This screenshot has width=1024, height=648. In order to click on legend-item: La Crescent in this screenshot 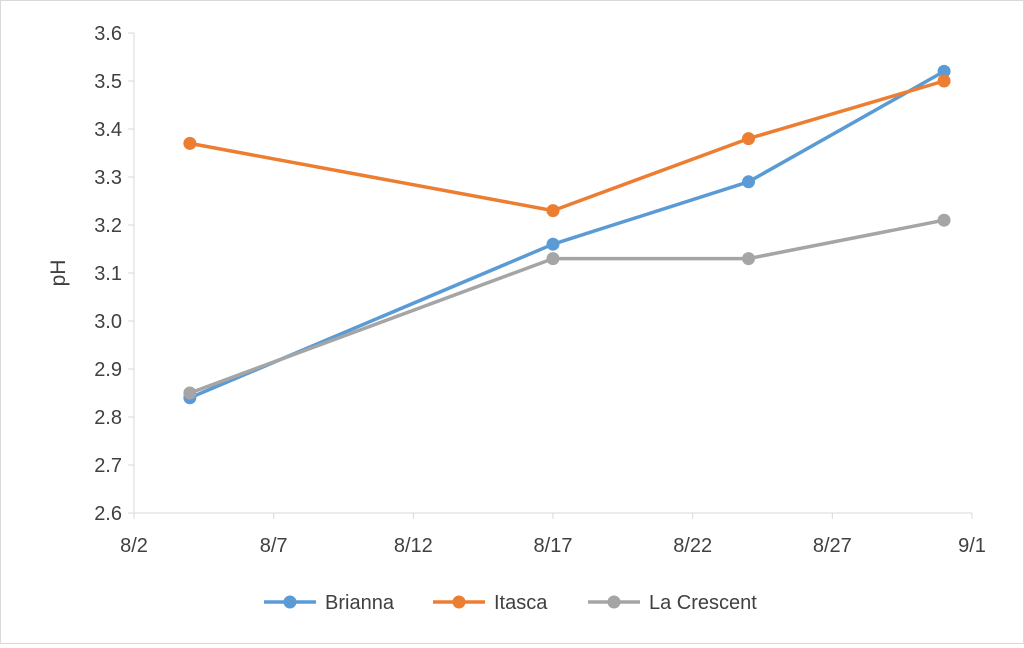, I will do `click(672, 603)`.